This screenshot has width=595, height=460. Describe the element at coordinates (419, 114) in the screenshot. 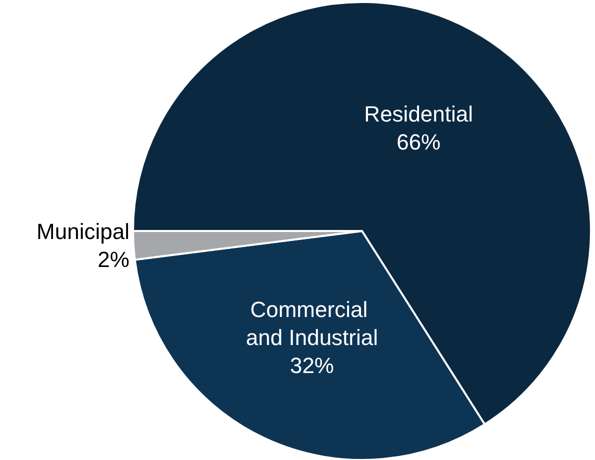

I see `slice-label: Residential` at that location.